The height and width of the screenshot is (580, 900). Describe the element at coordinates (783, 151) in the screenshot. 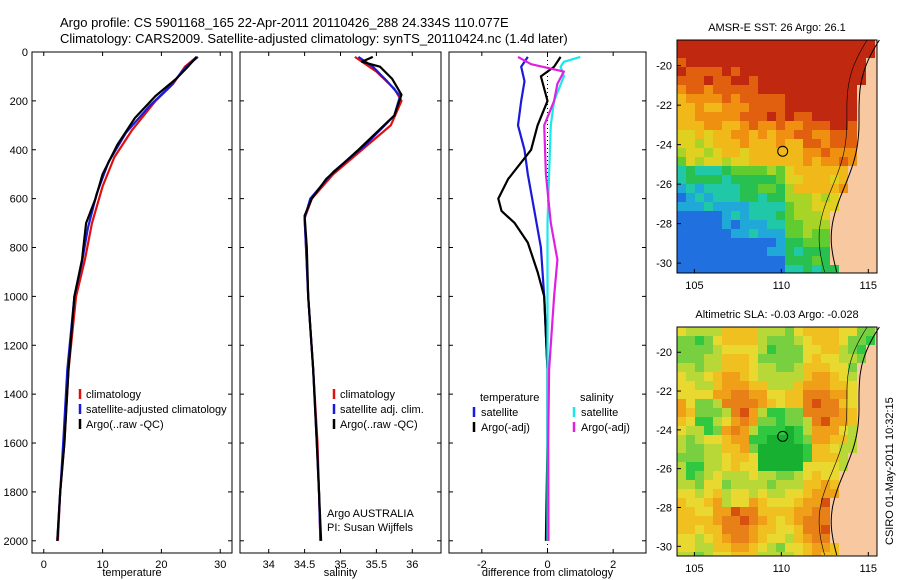

I see `argo-location-marker` at that location.